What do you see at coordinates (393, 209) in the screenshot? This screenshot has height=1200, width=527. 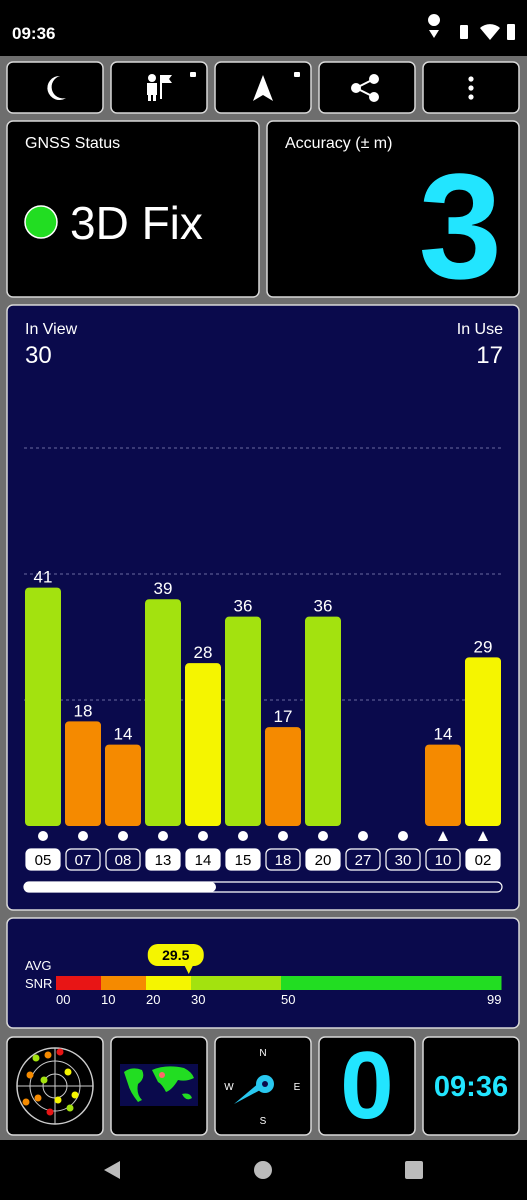 I see `accuracy-panel` at bounding box center [393, 209].